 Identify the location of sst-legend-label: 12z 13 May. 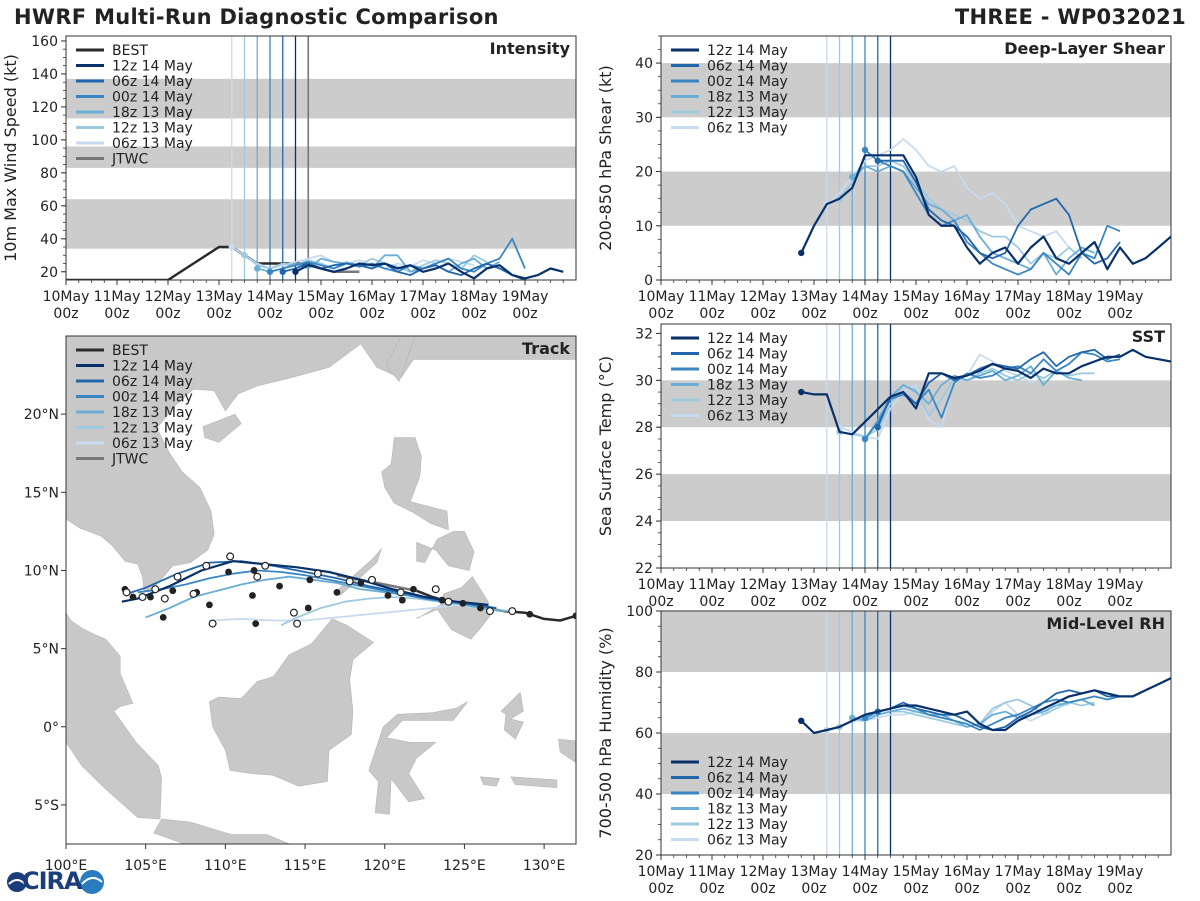
(747, 401).